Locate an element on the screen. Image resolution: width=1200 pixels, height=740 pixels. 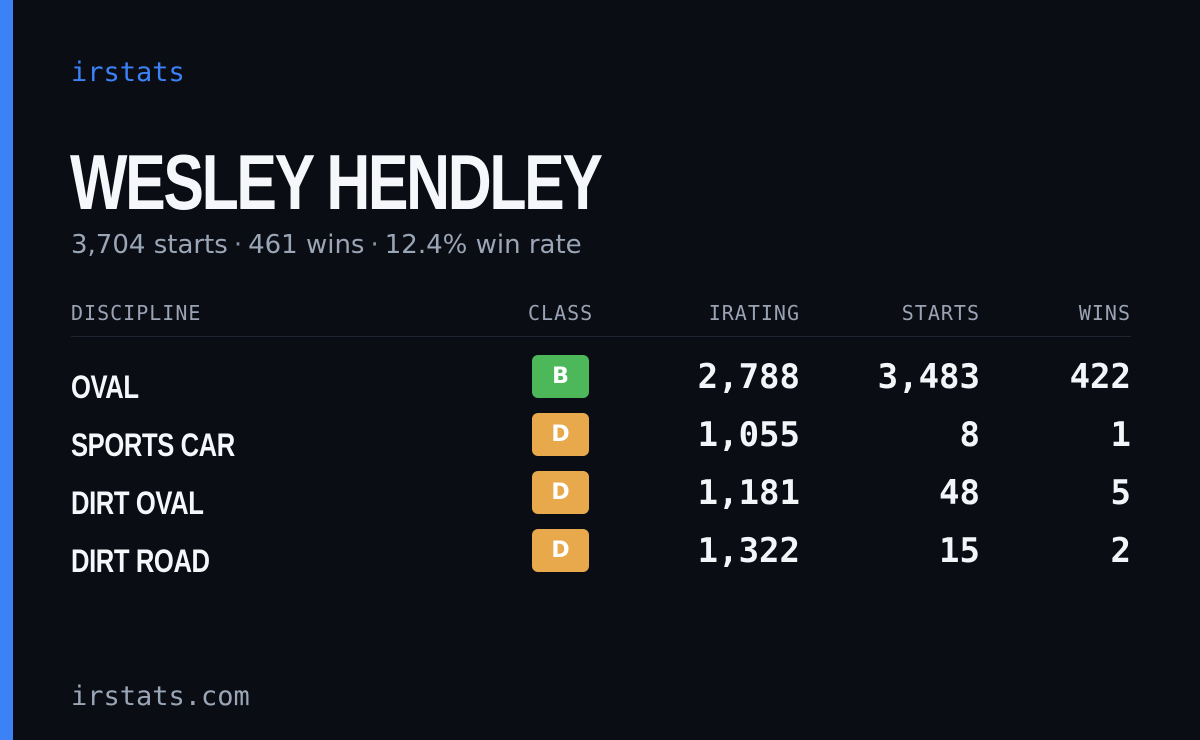
irating-value: 1,181 is located at coordinates (748, 493).